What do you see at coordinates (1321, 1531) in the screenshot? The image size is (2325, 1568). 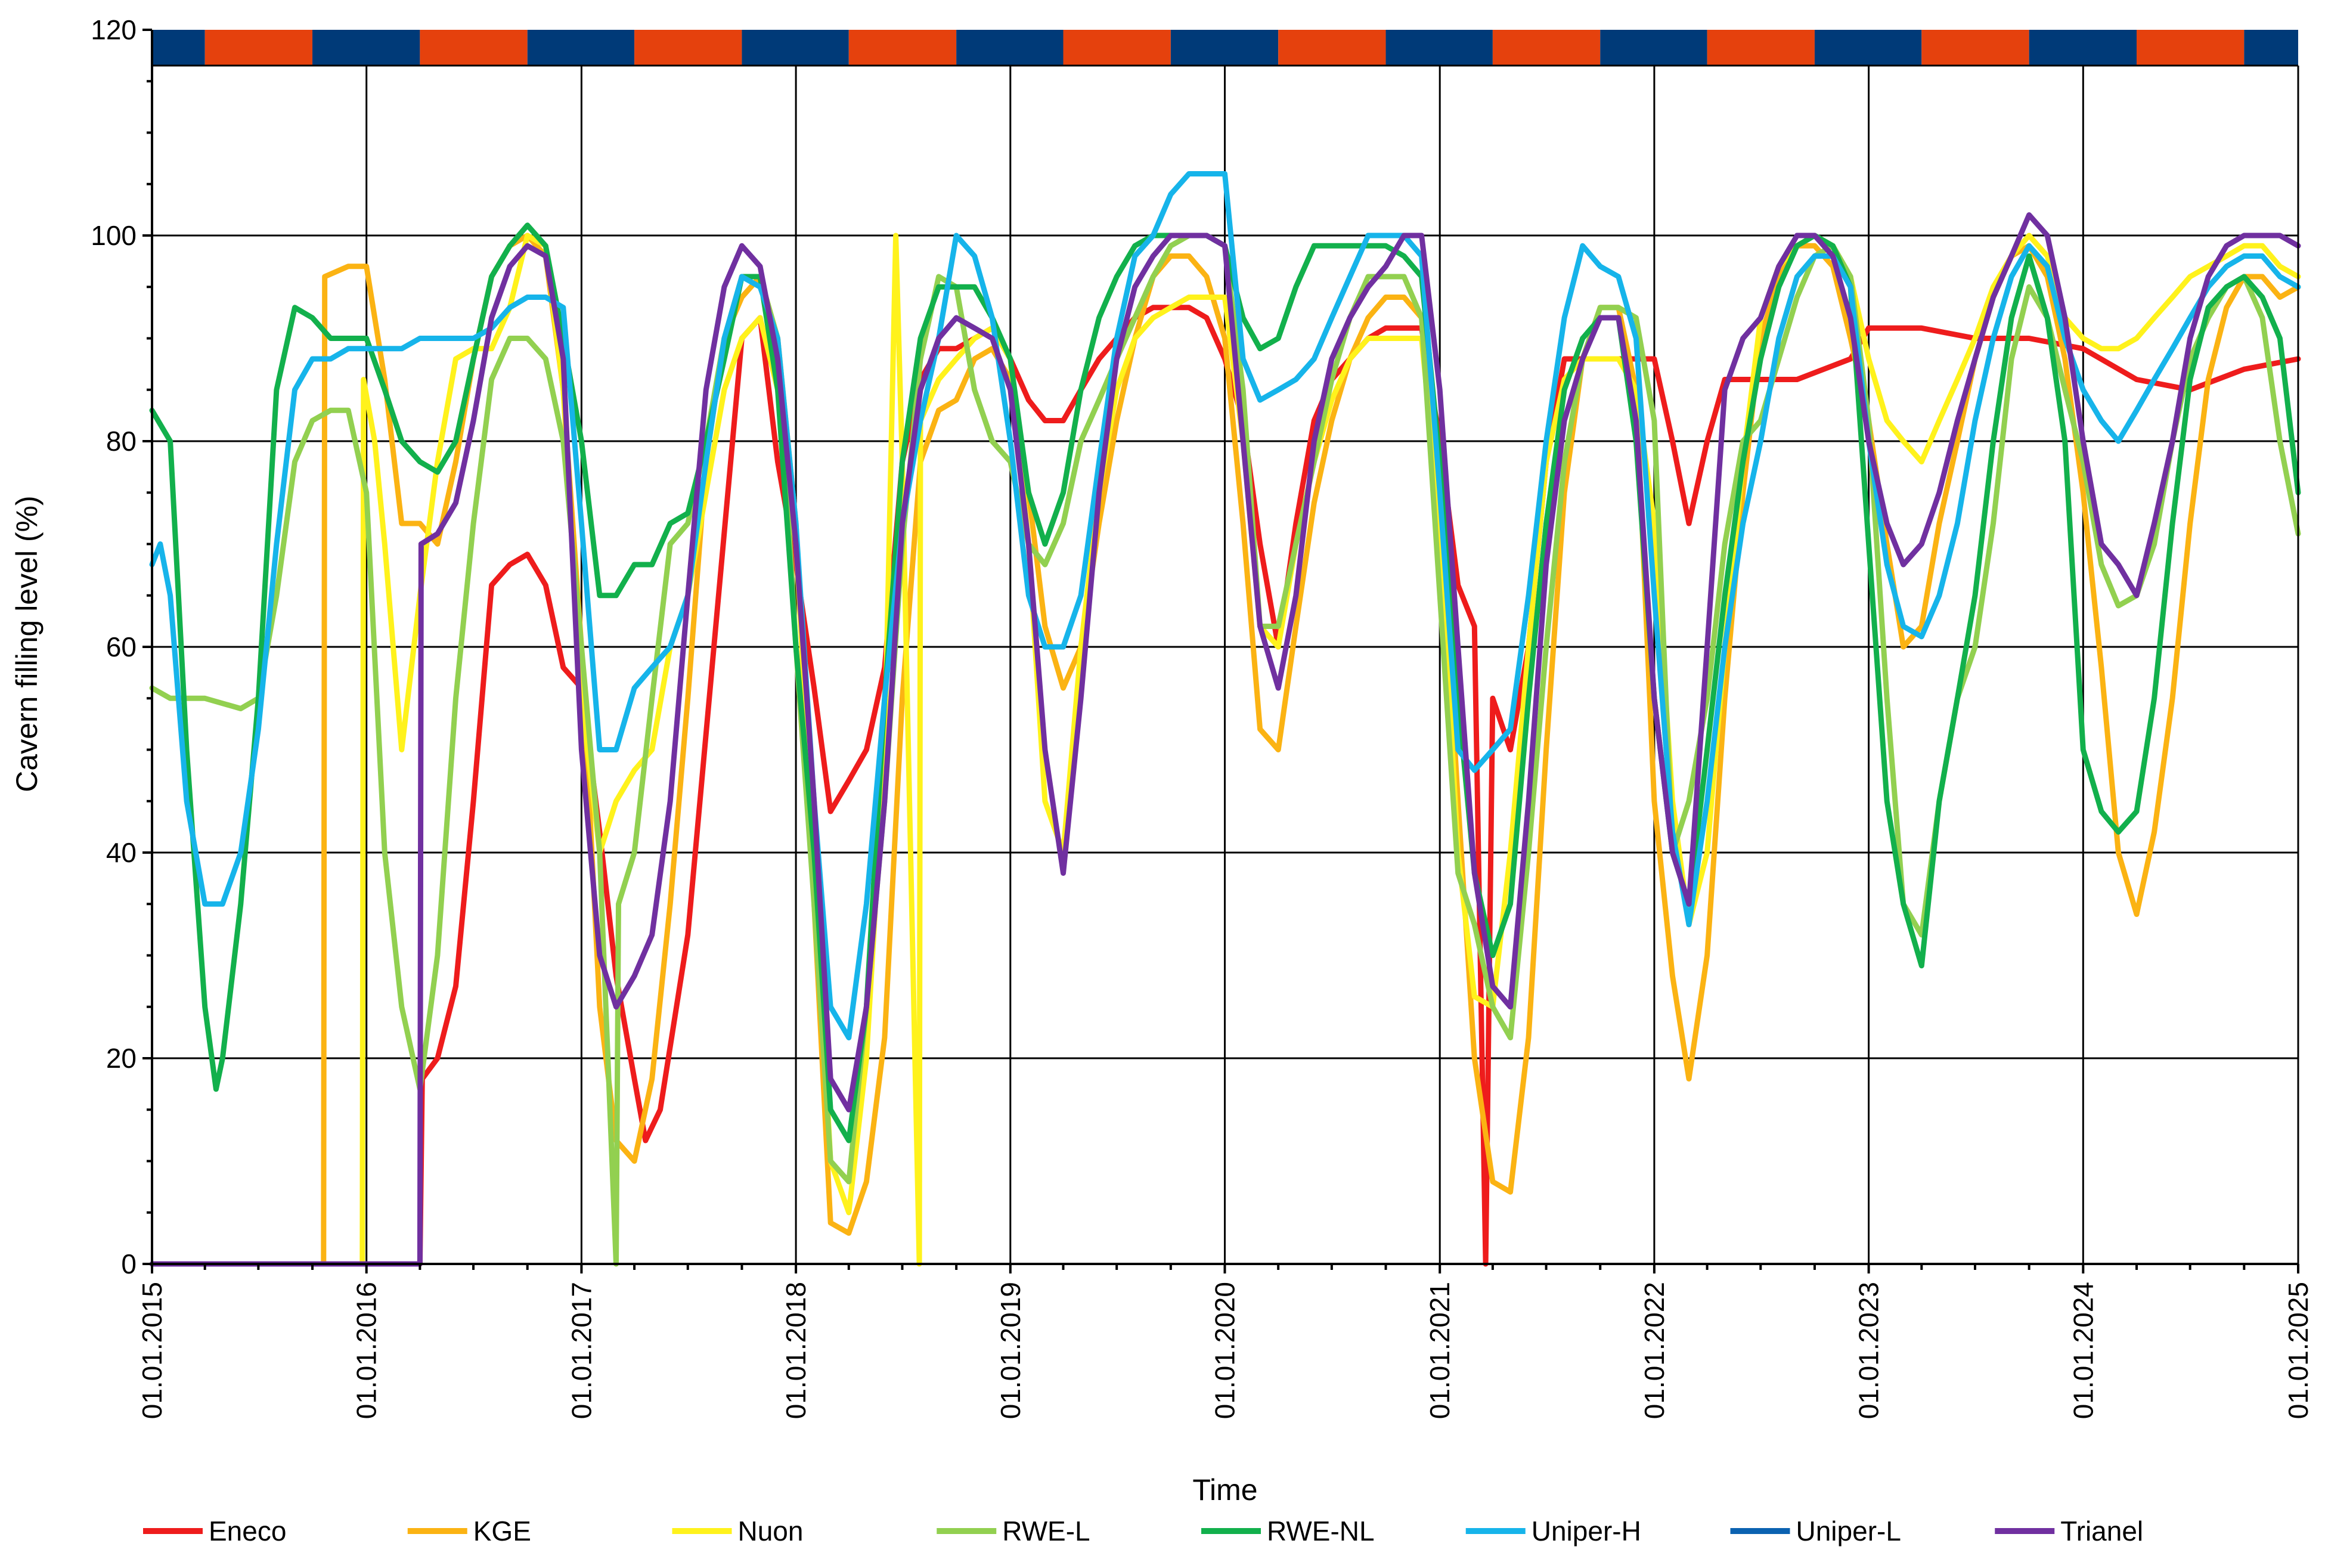 I see `legend-label: RWE-NL` at bounding box center [1321, 1531].